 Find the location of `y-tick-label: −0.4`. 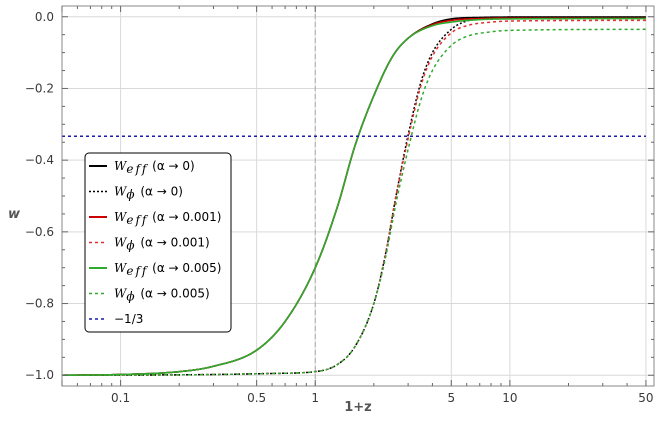

y-tick-label: −0.4 is located at coordinates (39, 160).